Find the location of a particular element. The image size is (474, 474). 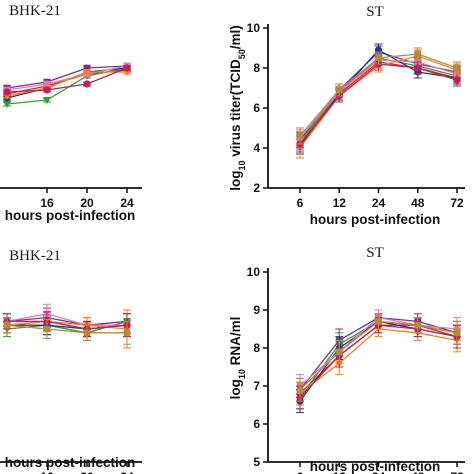

y-axis-title: log10 RNA/ml is located at coordinates (237, 358).